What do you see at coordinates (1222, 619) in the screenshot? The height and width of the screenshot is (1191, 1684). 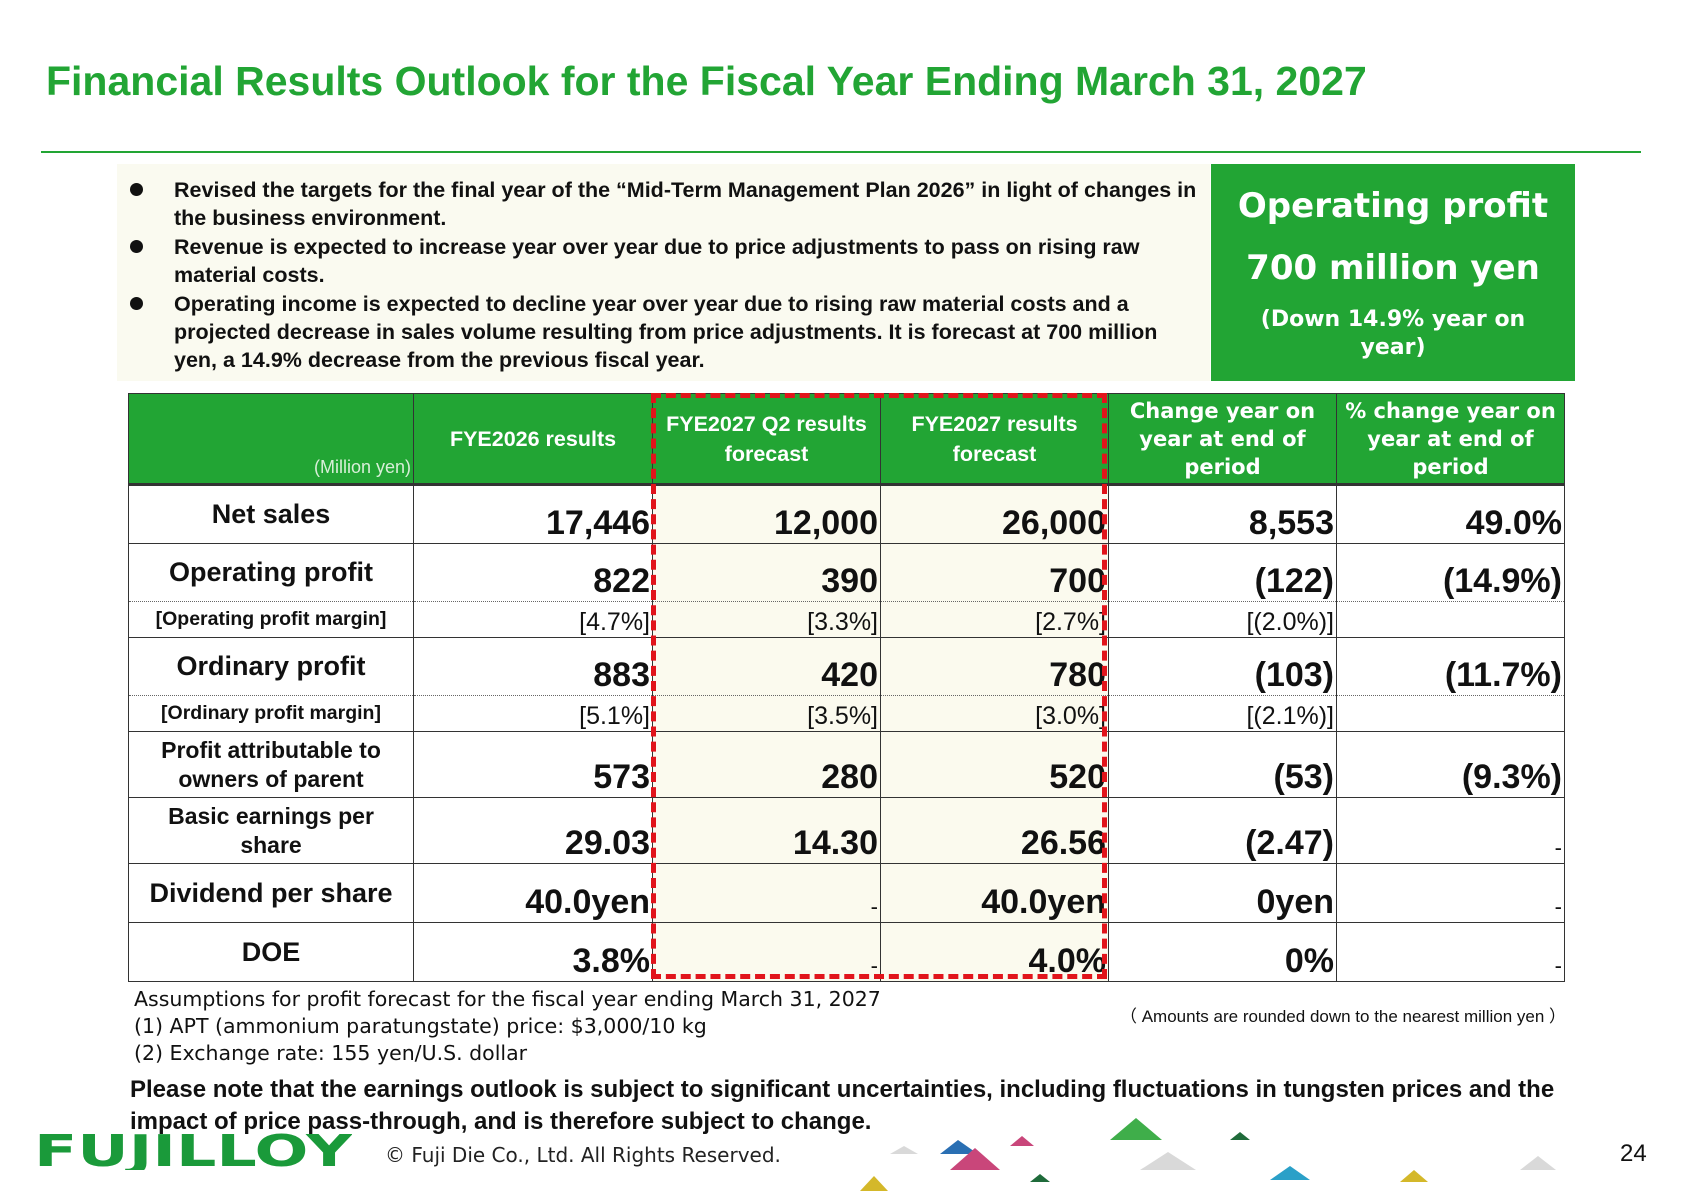 I see `cell-value: [(2.0%)]` at bounding box center [1222, 619].